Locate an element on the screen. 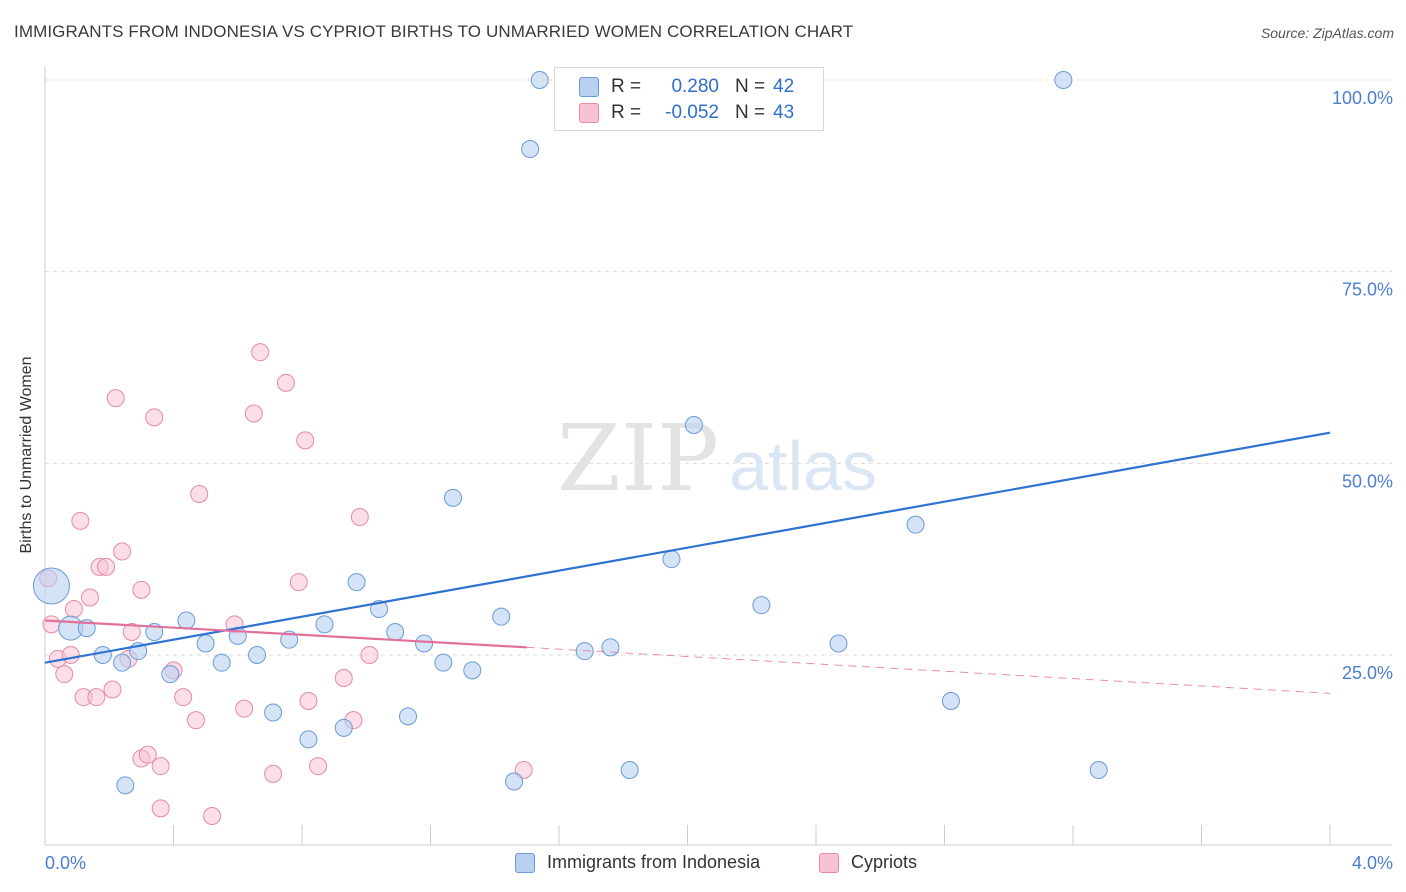 The width and height of the screenshot is (1406, 892). y-tick-label: 100.0% is located at coordinates (1362, 98).